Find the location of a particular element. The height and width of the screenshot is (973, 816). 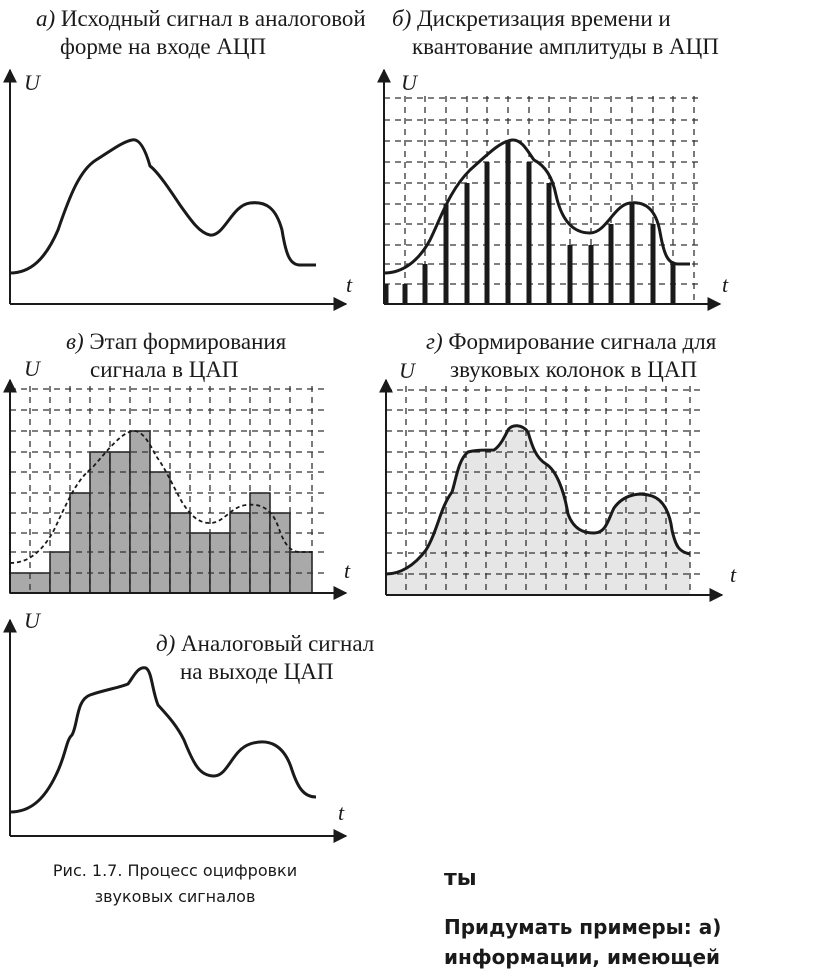

panel-a is located at coordinates (175, 189).